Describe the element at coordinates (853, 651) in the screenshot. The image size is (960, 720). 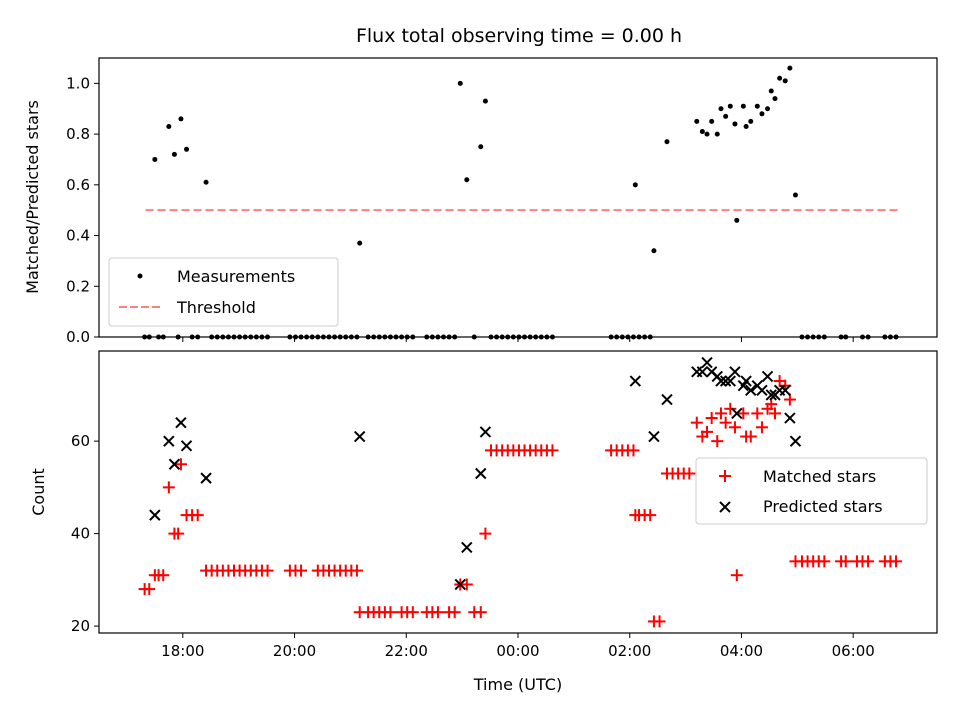
I see `x-tick-label: 06:00` at that location.